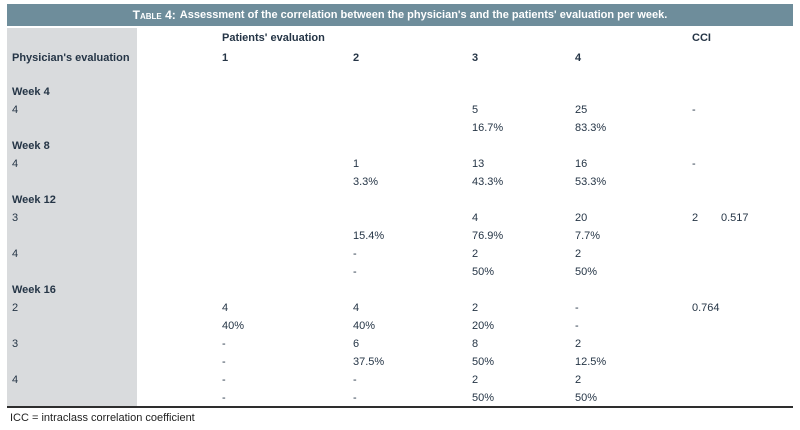 Image resolution: width=800 pixels, height=430 pixels. Describe the element at coordinates (483, 326) in the screenshot. I see `value-cell: 20%` at that location.